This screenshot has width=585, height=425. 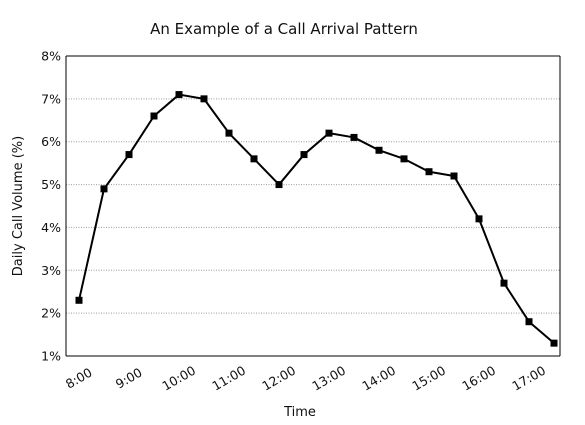 What do you see at coordinates (178, 378) in the screenshot?
I see `x-tick-label: 10:00` at bounding box center [178, 378].